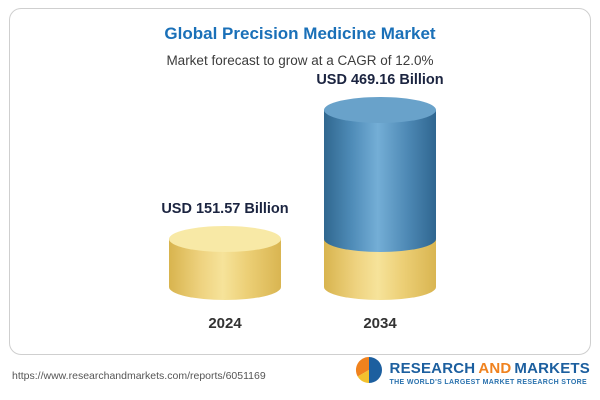 This screenshot has height=400, width=600. I want to click on x-axis-label-2024: 2024, so click(225, 323).